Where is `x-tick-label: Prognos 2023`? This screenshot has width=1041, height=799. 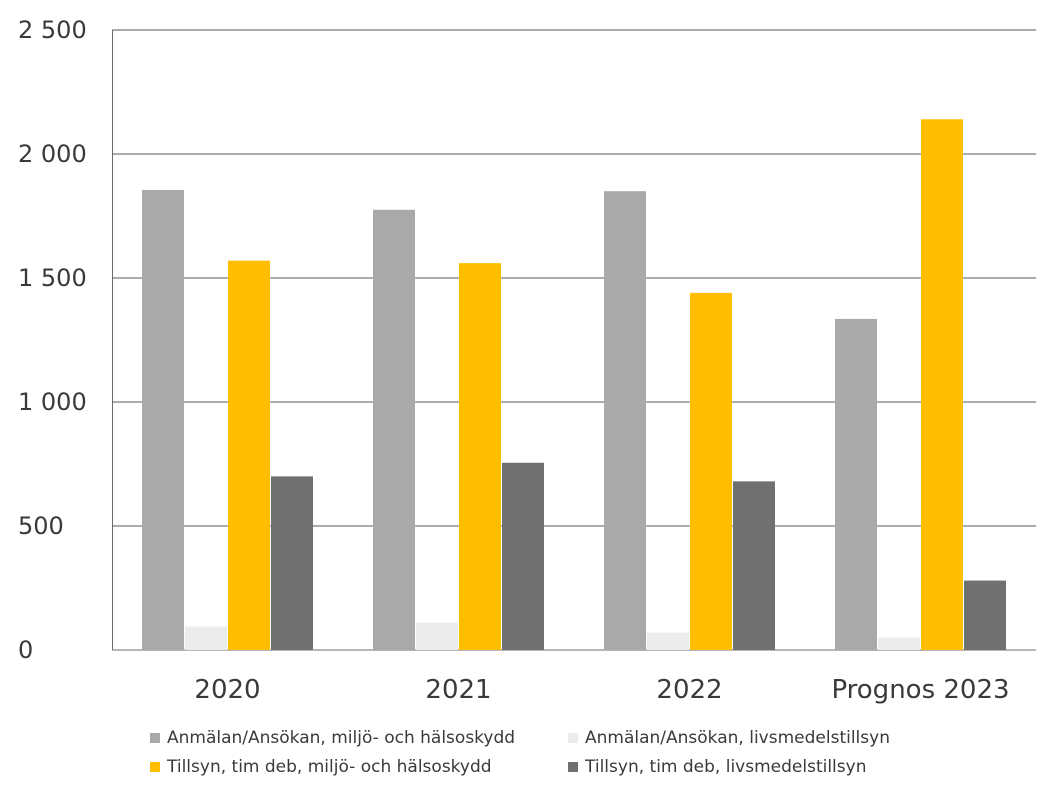 x-tick-label: Prognos 2023 is located at coordinates (920, 690).